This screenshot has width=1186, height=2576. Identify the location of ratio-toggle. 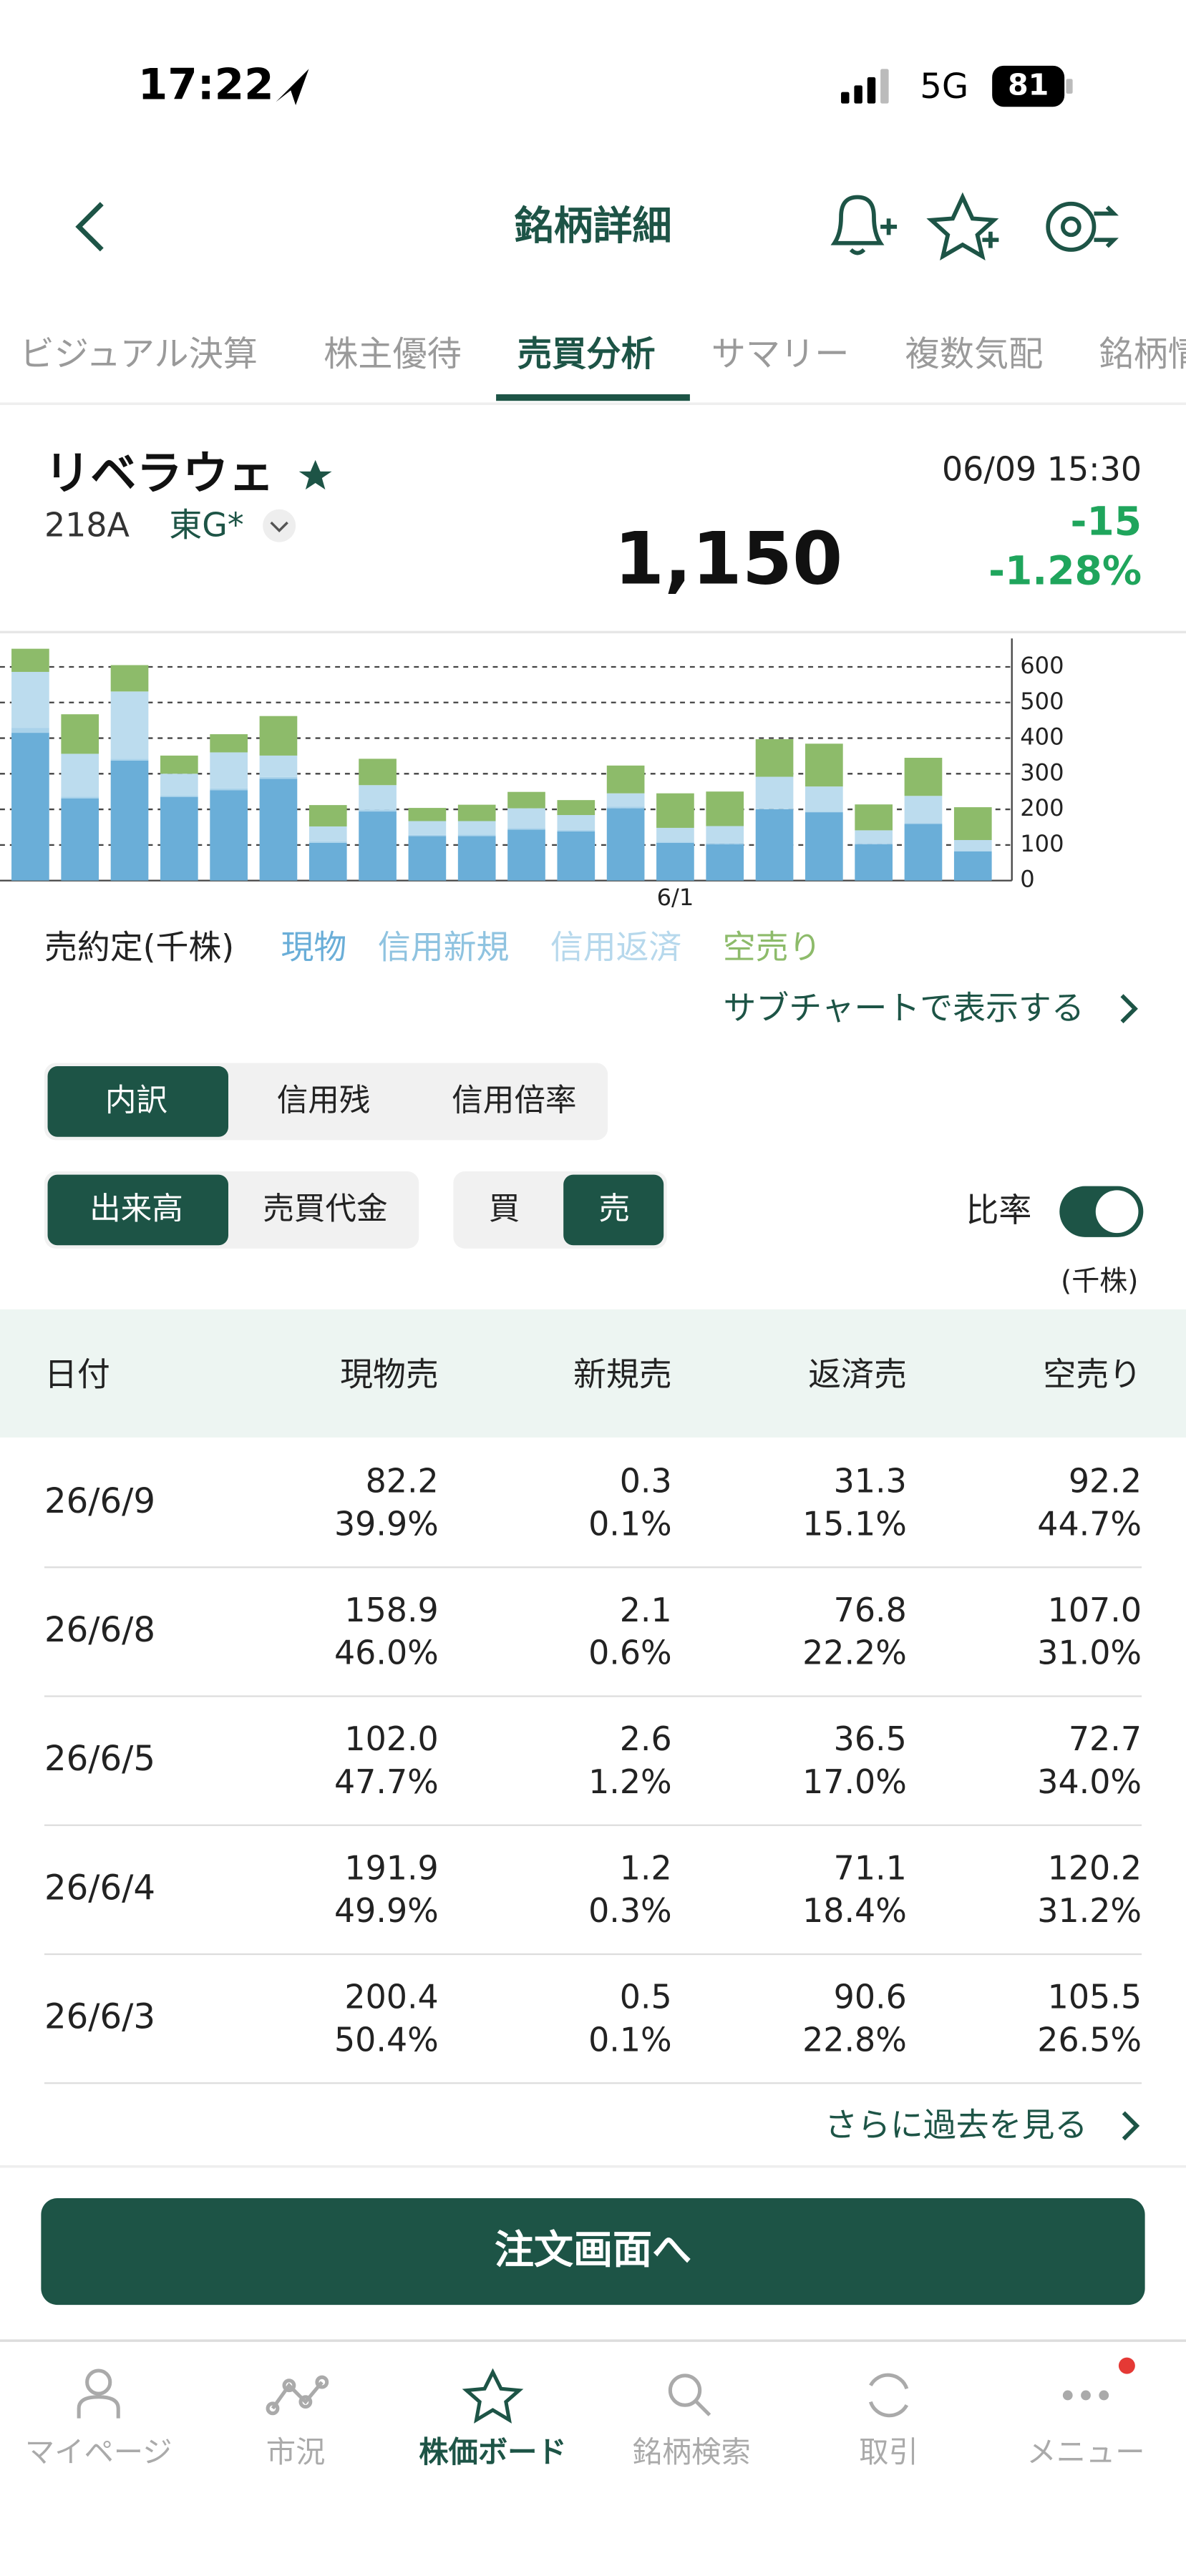
(1101, 1211).